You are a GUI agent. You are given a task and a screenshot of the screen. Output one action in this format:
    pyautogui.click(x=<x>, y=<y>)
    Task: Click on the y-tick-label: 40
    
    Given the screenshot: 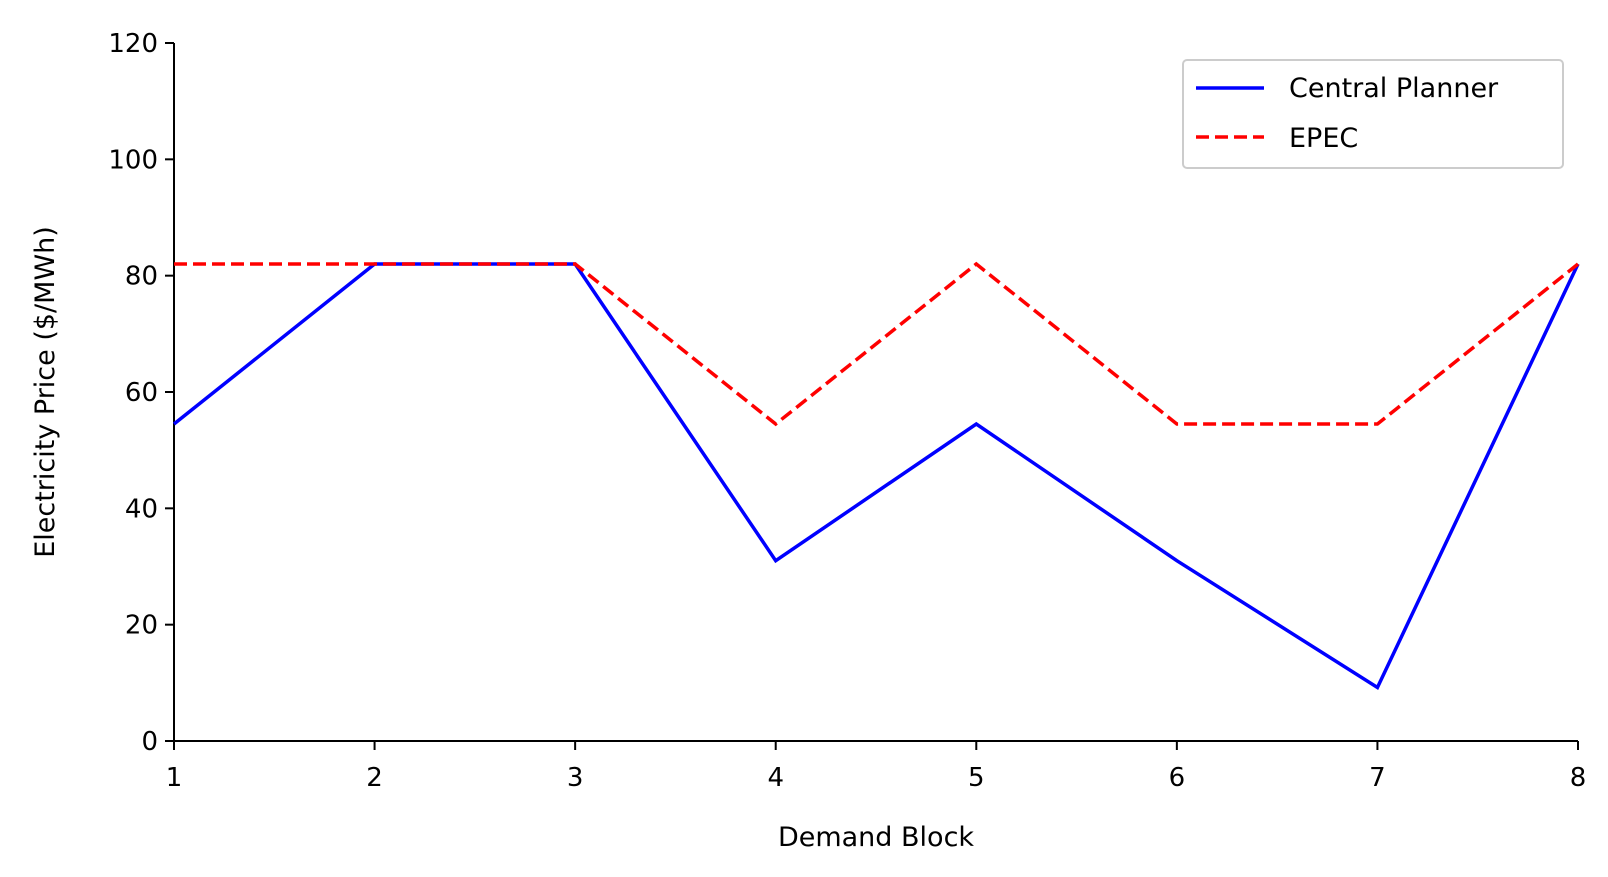 What is the action you would take?
    pyautogui.click(x=141, y=509)
    